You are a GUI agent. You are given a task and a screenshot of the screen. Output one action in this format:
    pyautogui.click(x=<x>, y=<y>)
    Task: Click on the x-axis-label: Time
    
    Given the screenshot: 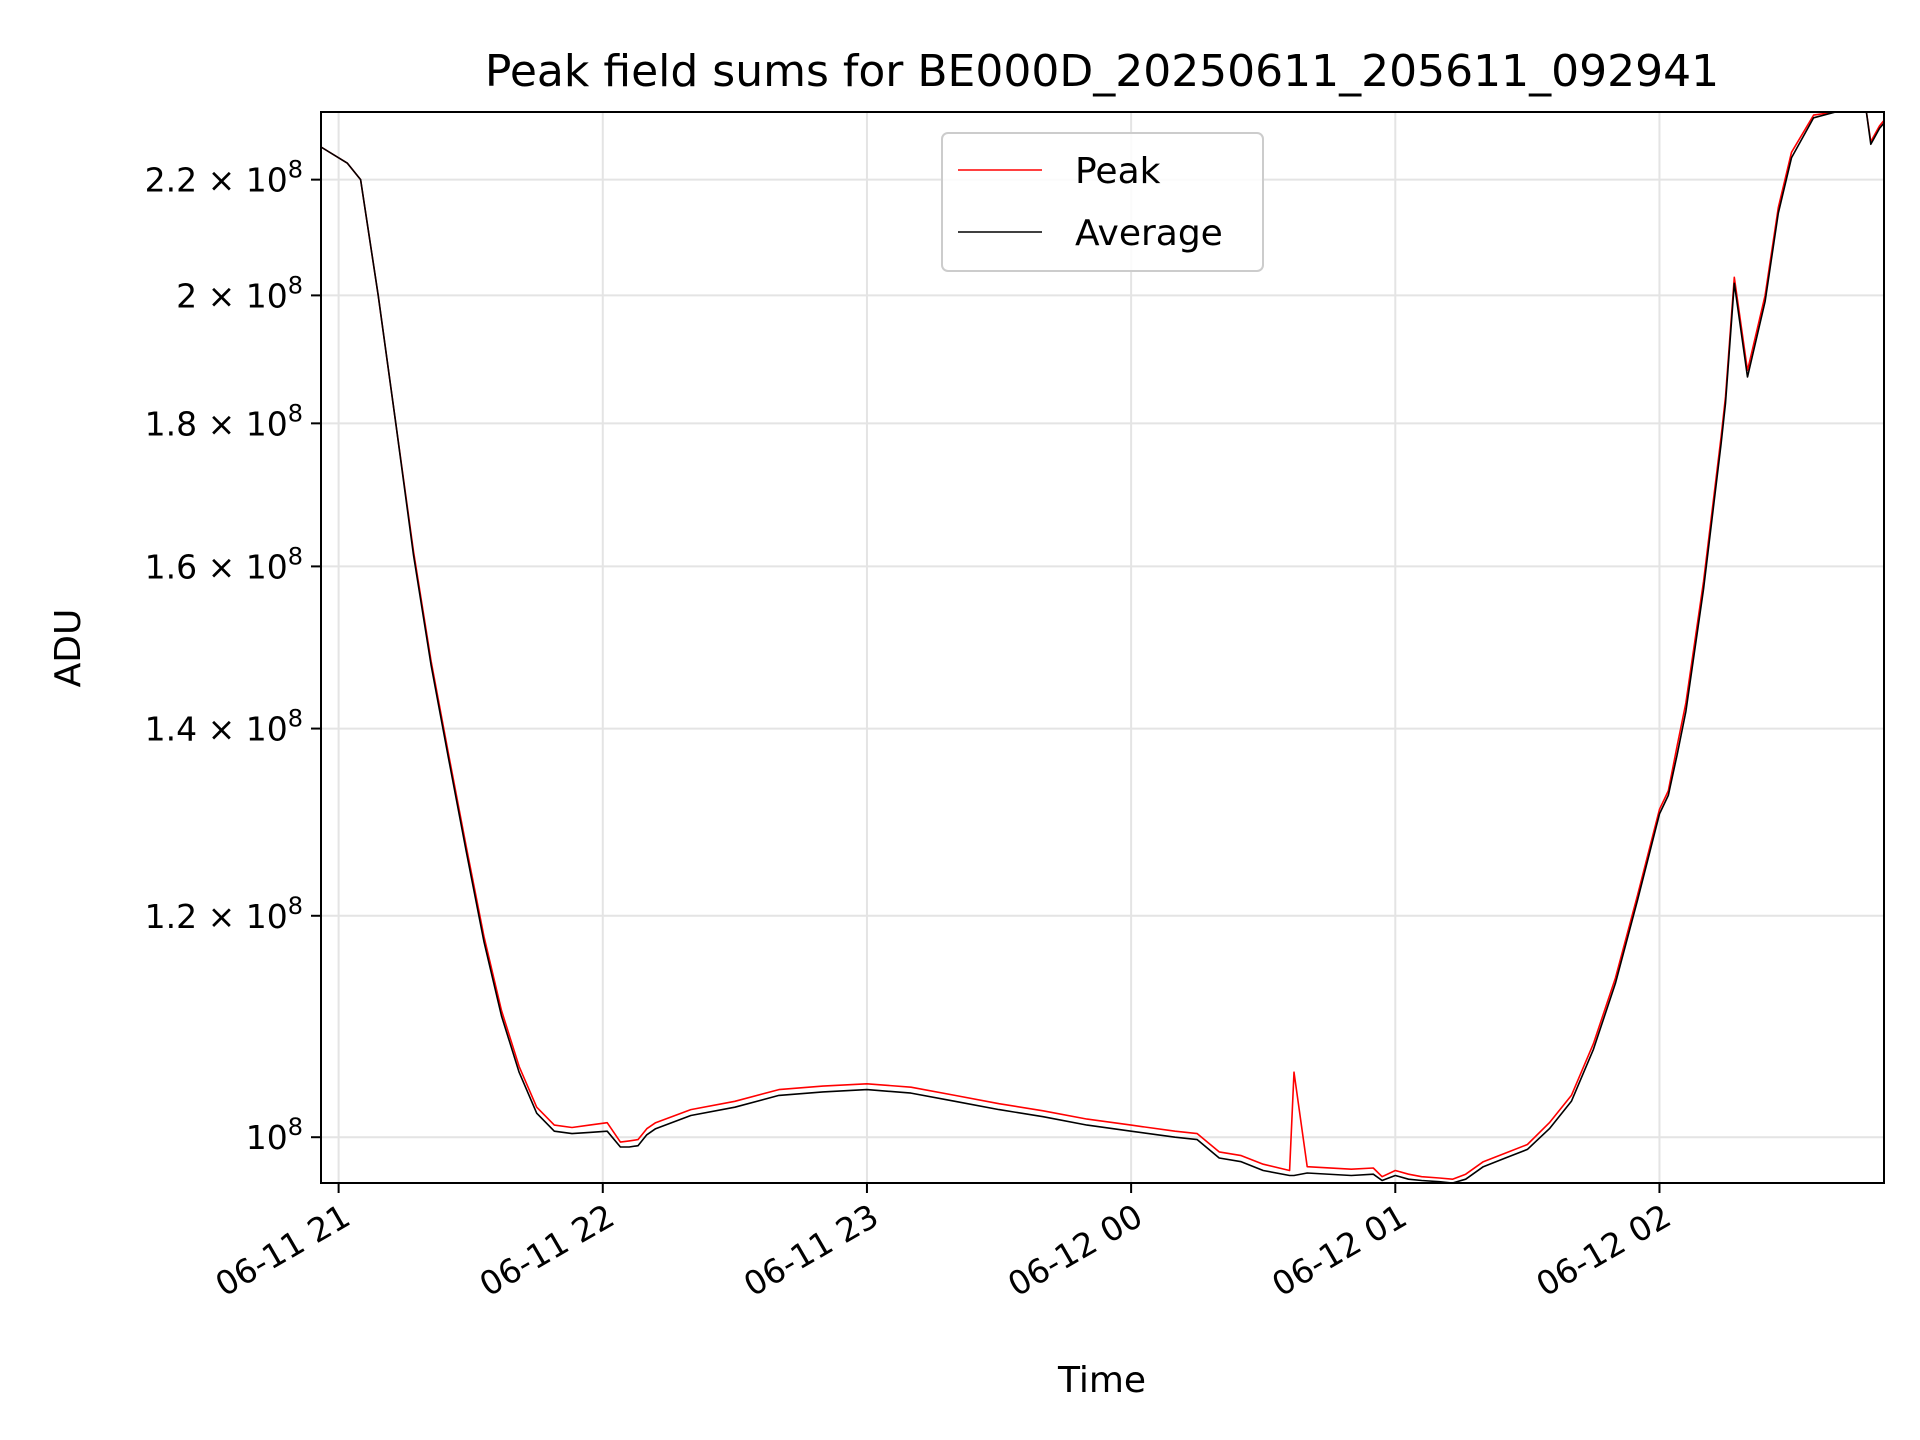 What is the action you would take?
    pyautogui.click(x=1101, y=1380)
    